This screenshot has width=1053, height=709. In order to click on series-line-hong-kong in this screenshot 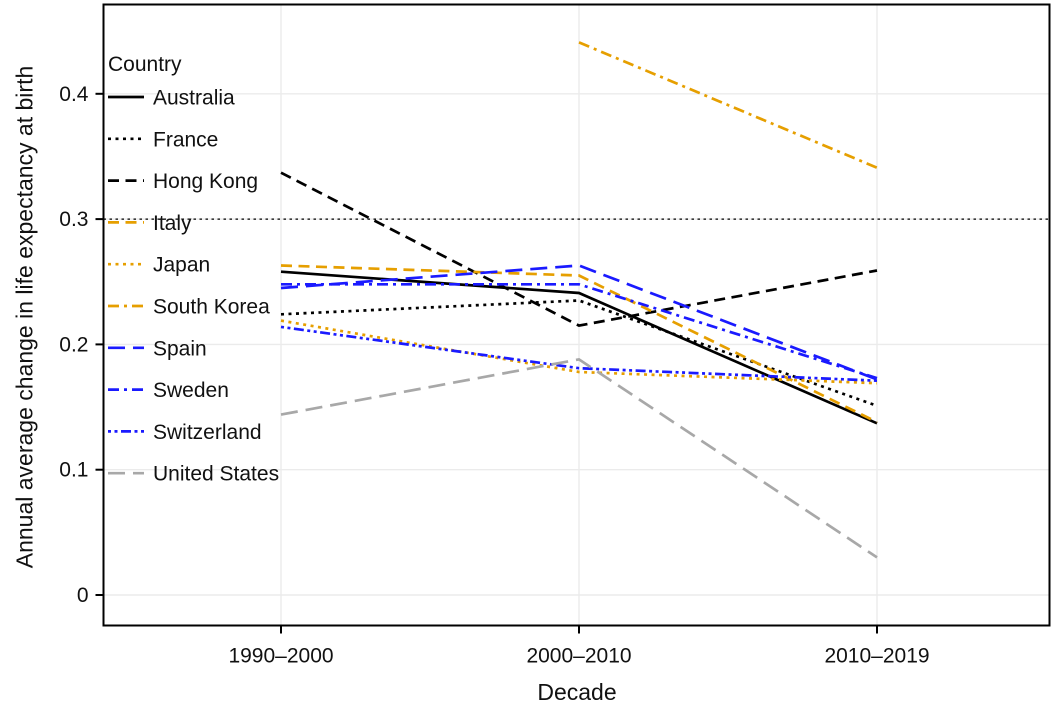, I will do `click(579, 249)`.